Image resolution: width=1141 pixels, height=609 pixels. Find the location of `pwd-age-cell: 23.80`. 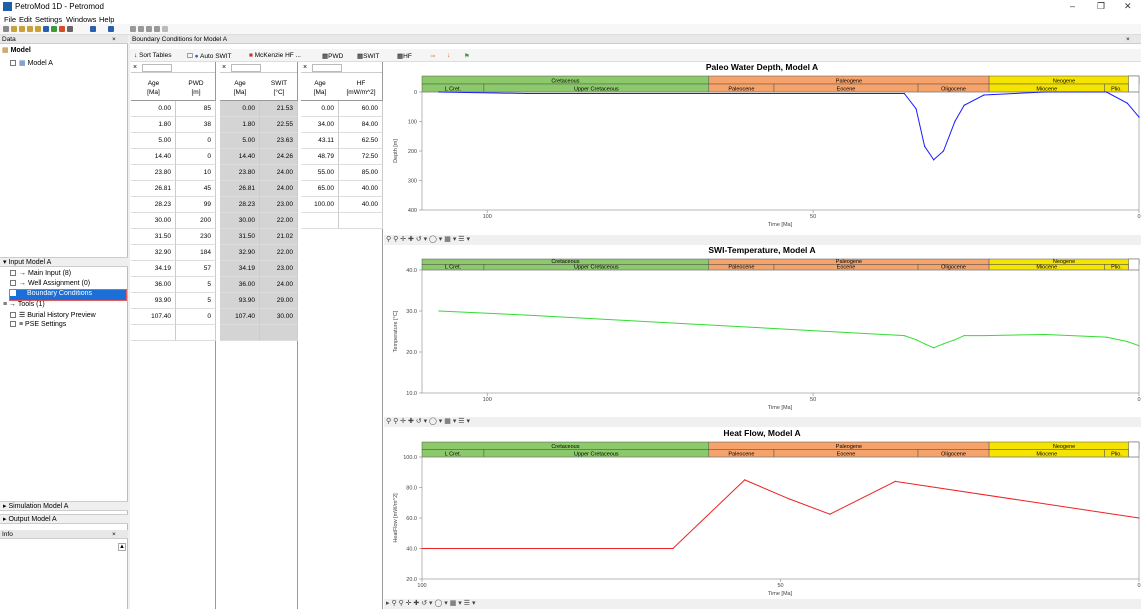

pwd-age-cell: 23.80 is located at coordinates (153, 173).